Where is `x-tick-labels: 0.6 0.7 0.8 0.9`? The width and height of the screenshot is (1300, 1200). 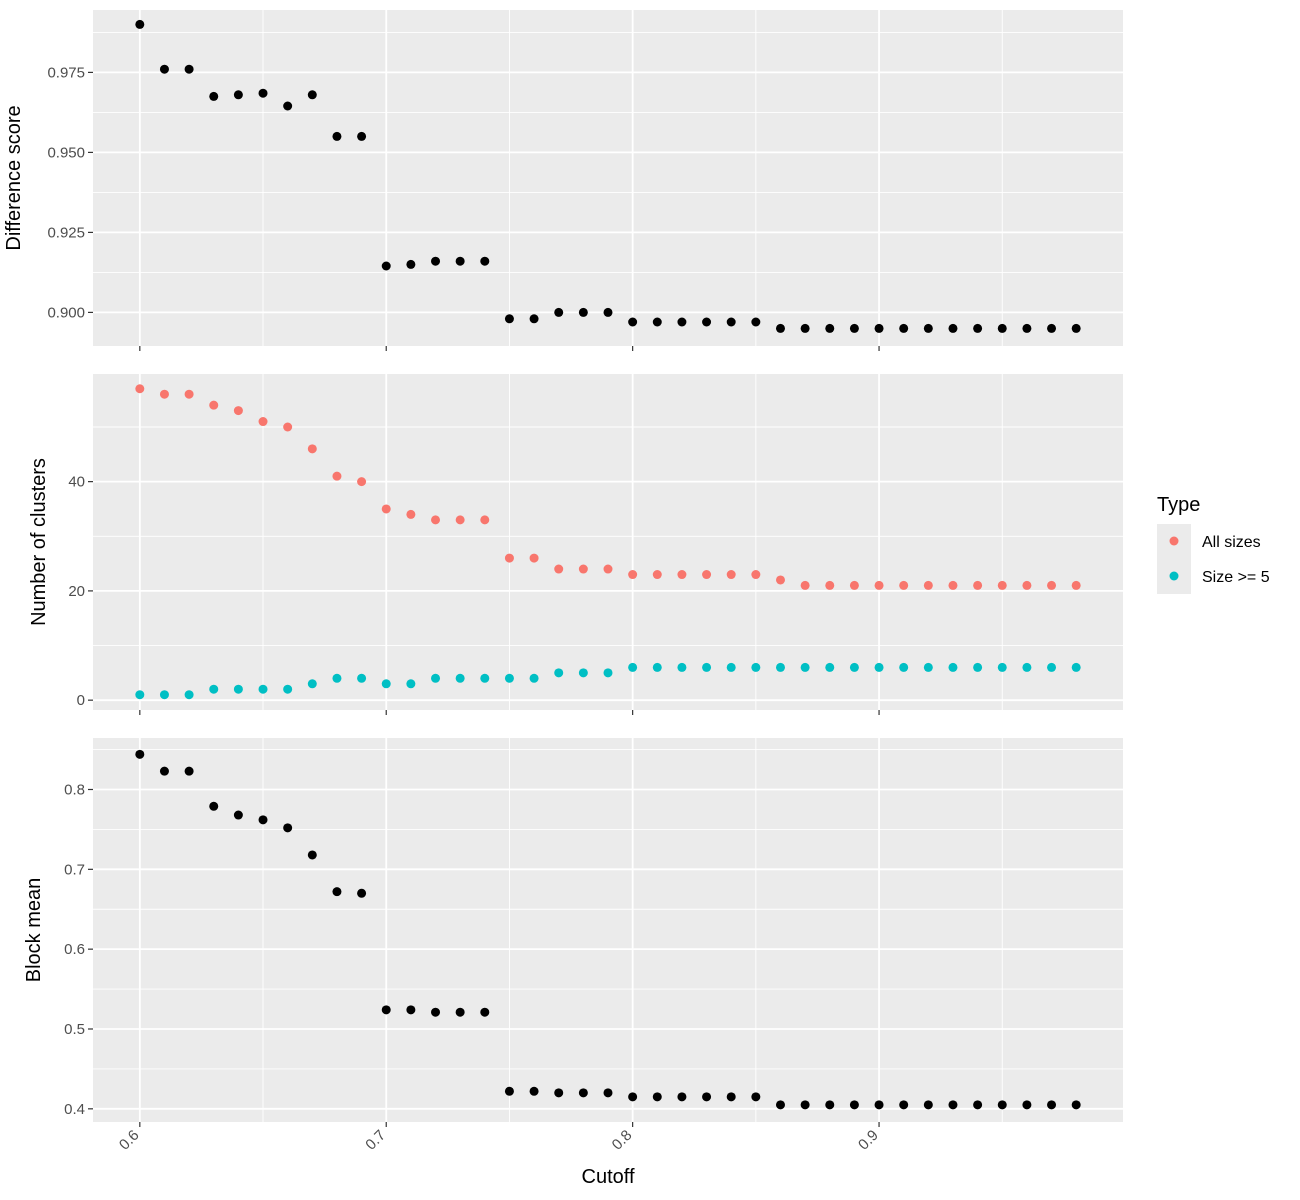 x-tick-labels: 0.6 0.7 0.8 0.9 is located at coordinates (499, 1140).